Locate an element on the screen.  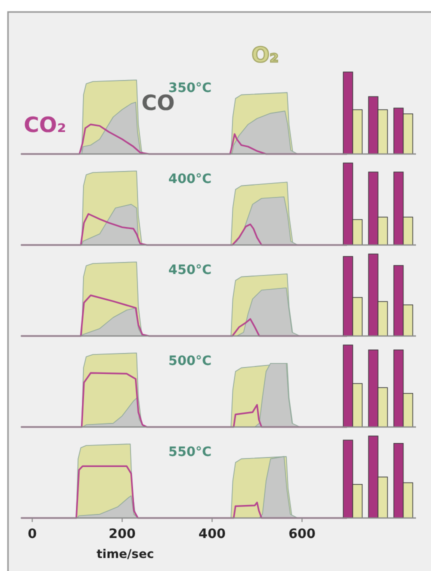
x-axis-title: time/sec is located at coordinates (125, 554).